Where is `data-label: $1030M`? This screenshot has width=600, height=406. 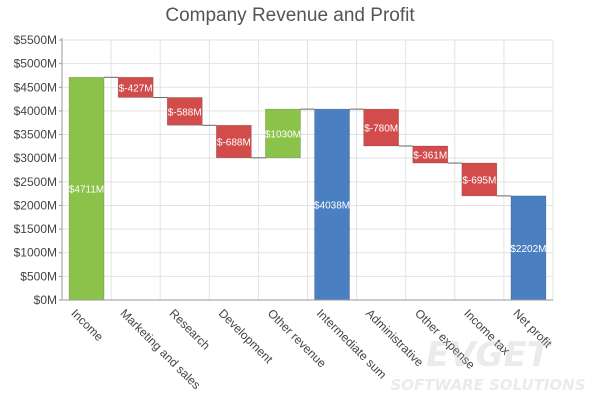
data-label: $1030M is located at coordinates (283, 134).